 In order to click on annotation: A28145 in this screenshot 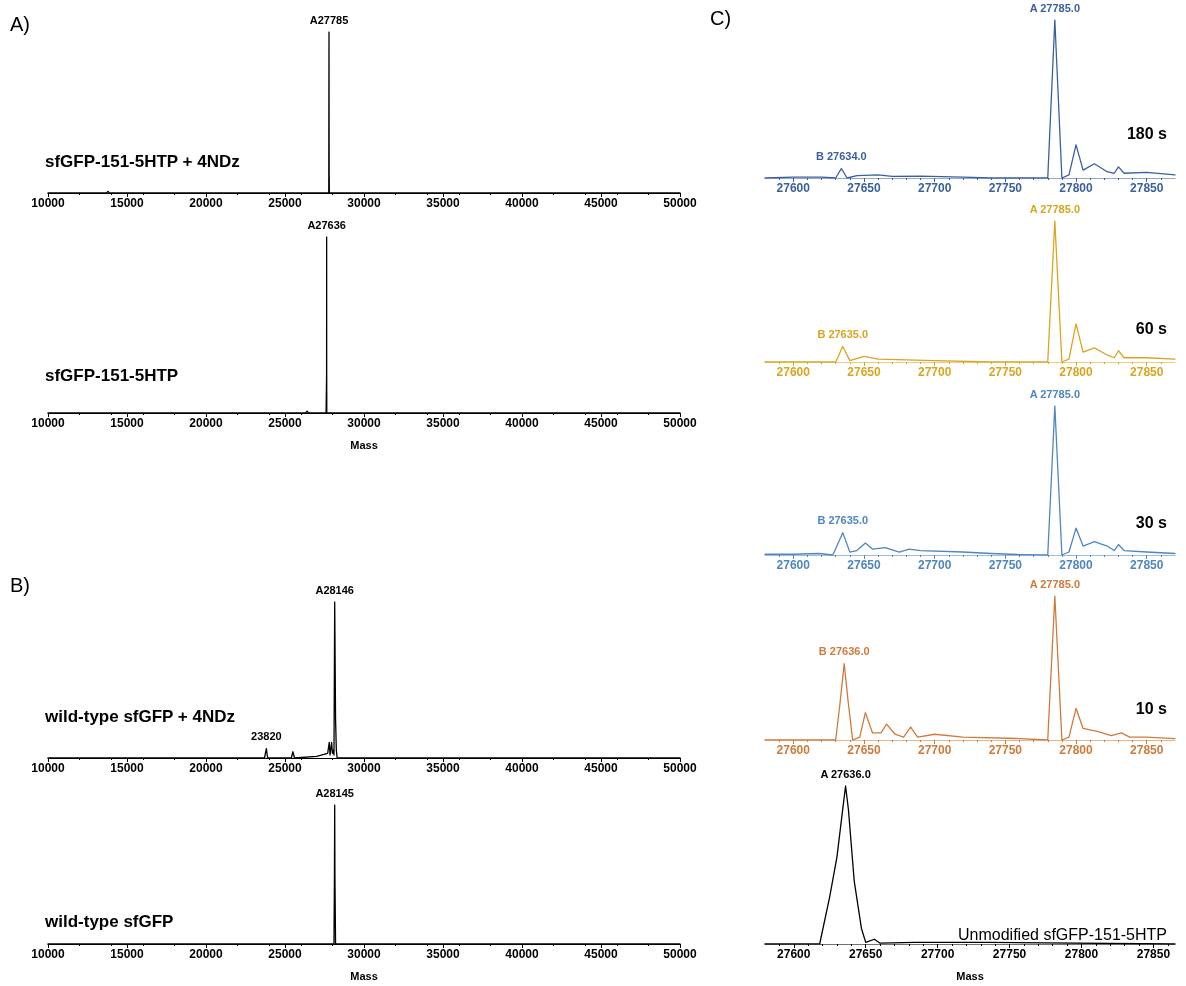, I will do `click(334, 792)`.